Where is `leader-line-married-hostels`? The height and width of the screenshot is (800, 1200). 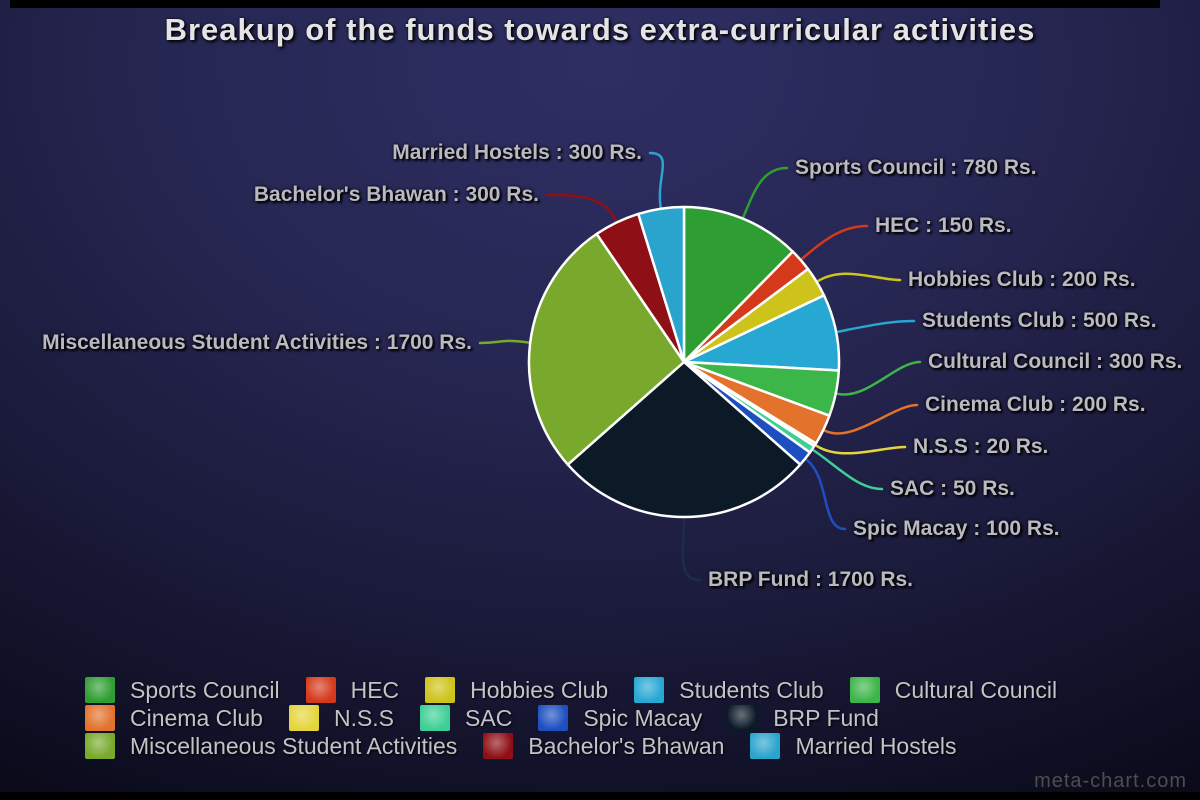
leader-line-married-hostels is located at coordinates (656, 180).